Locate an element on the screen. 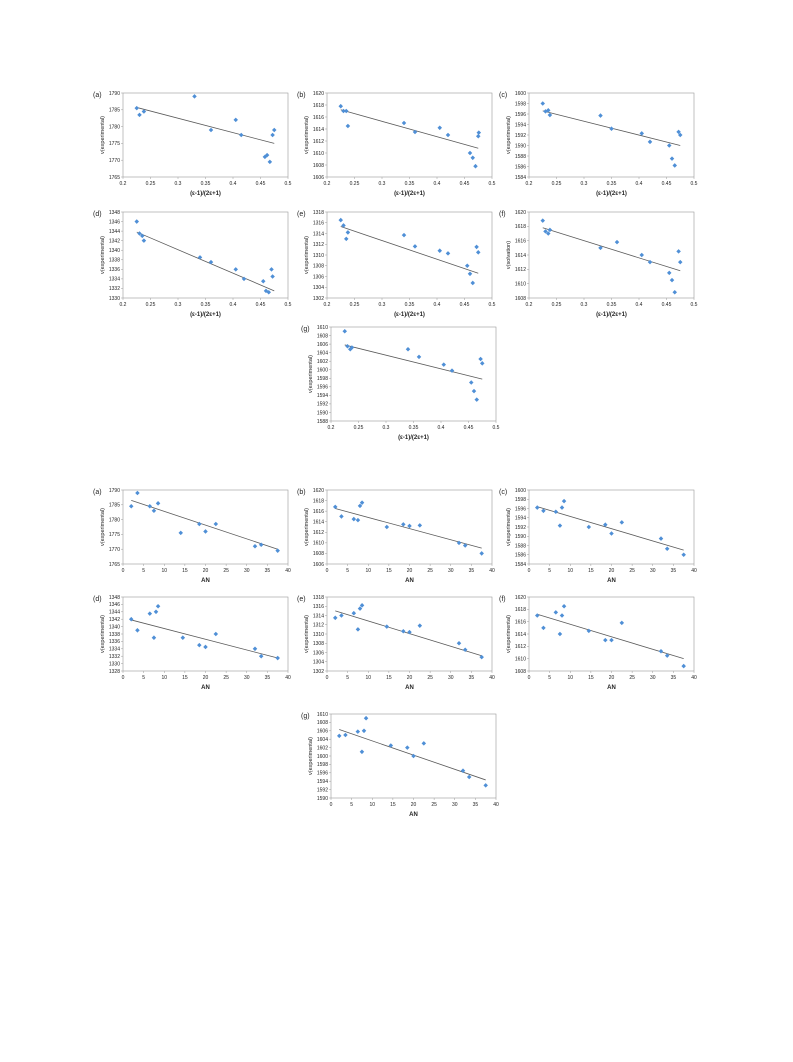 The width and height of the screenshot is (793, 1062). y-tick-label: 1602 is located at coordinates (322, 748).